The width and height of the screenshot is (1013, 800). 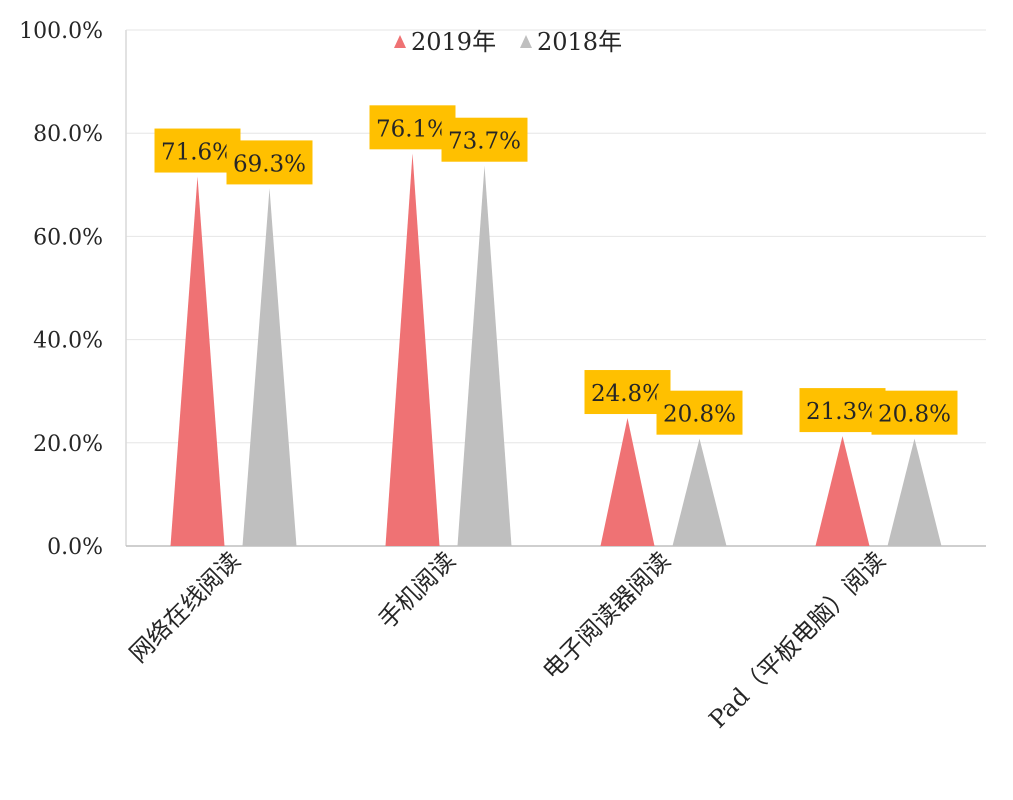 What do you see at coordinates (68, 237) in the screenshot?
I see `y-tick-label: 60.0%` at bounding box center [68, 237].